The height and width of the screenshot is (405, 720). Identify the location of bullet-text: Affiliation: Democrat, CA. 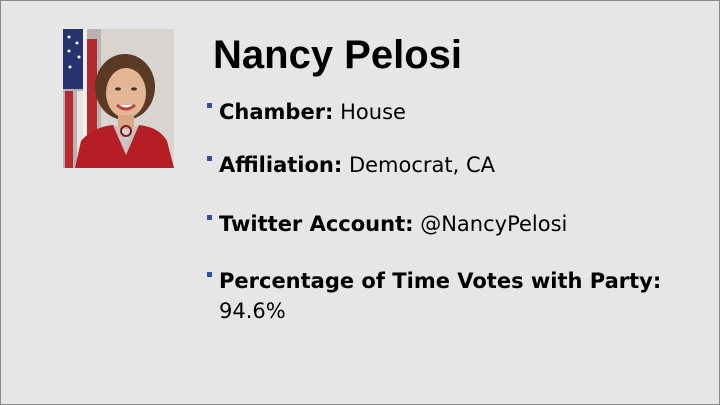
(357, 165).